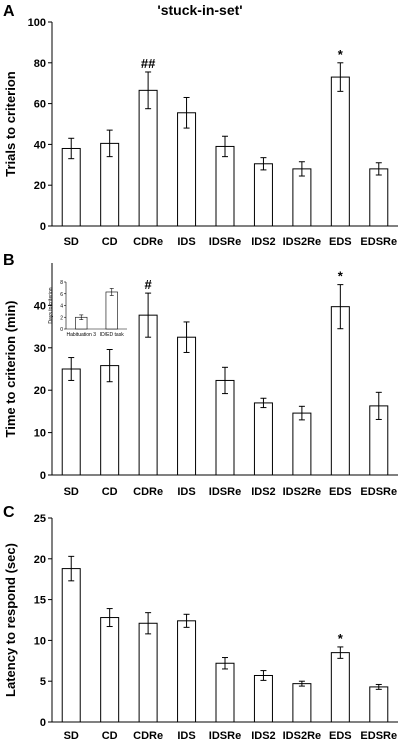 Image resolution: width=400 pixels, height=742 pixels. Describe the element at coordinates (40, 105) in the screenshot. I see `y-tick-label: 60` at that location.